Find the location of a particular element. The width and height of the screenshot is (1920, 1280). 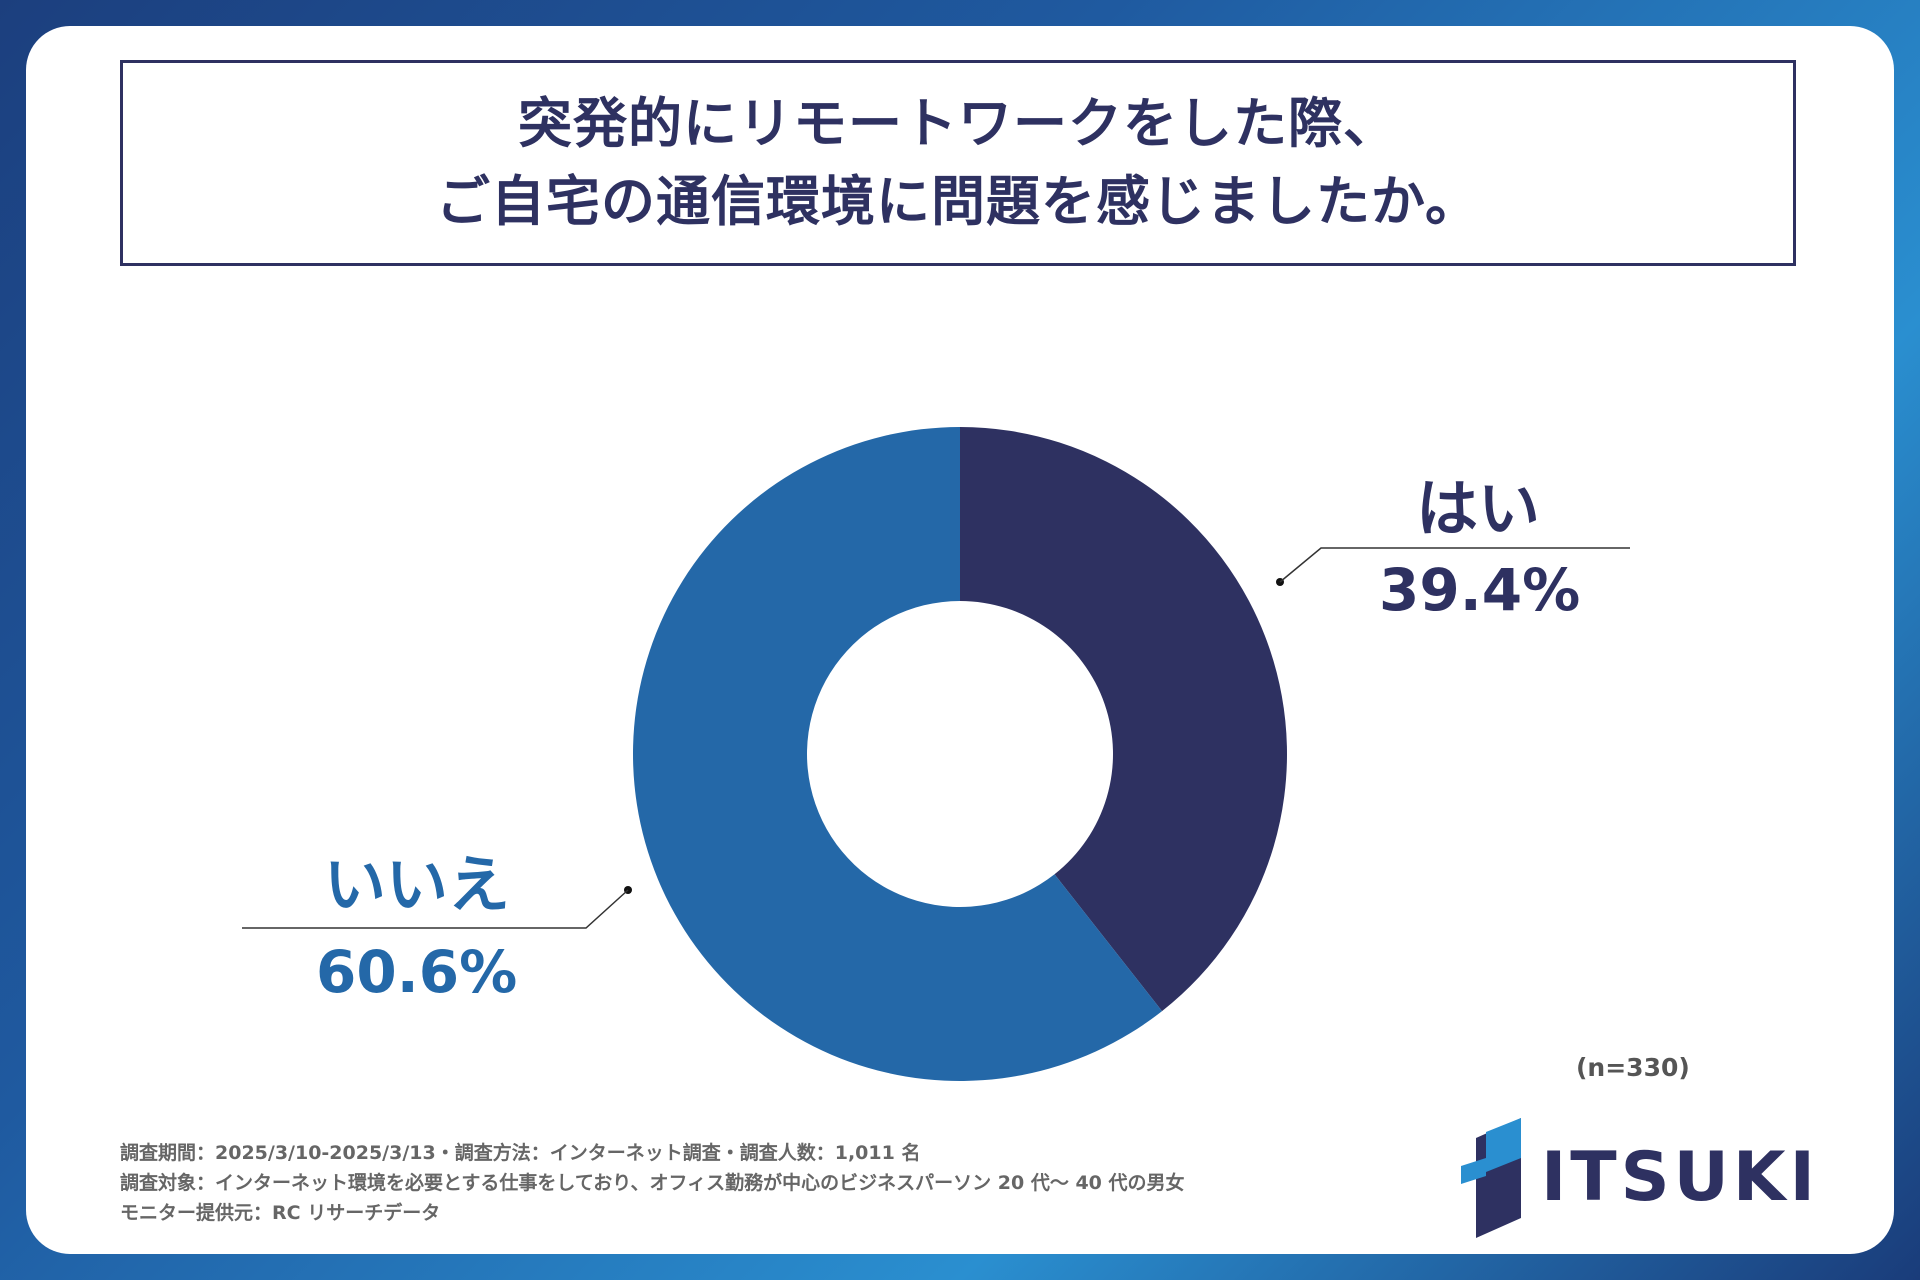

value-label-no: 60.6% is located at coordinates (417, 972).